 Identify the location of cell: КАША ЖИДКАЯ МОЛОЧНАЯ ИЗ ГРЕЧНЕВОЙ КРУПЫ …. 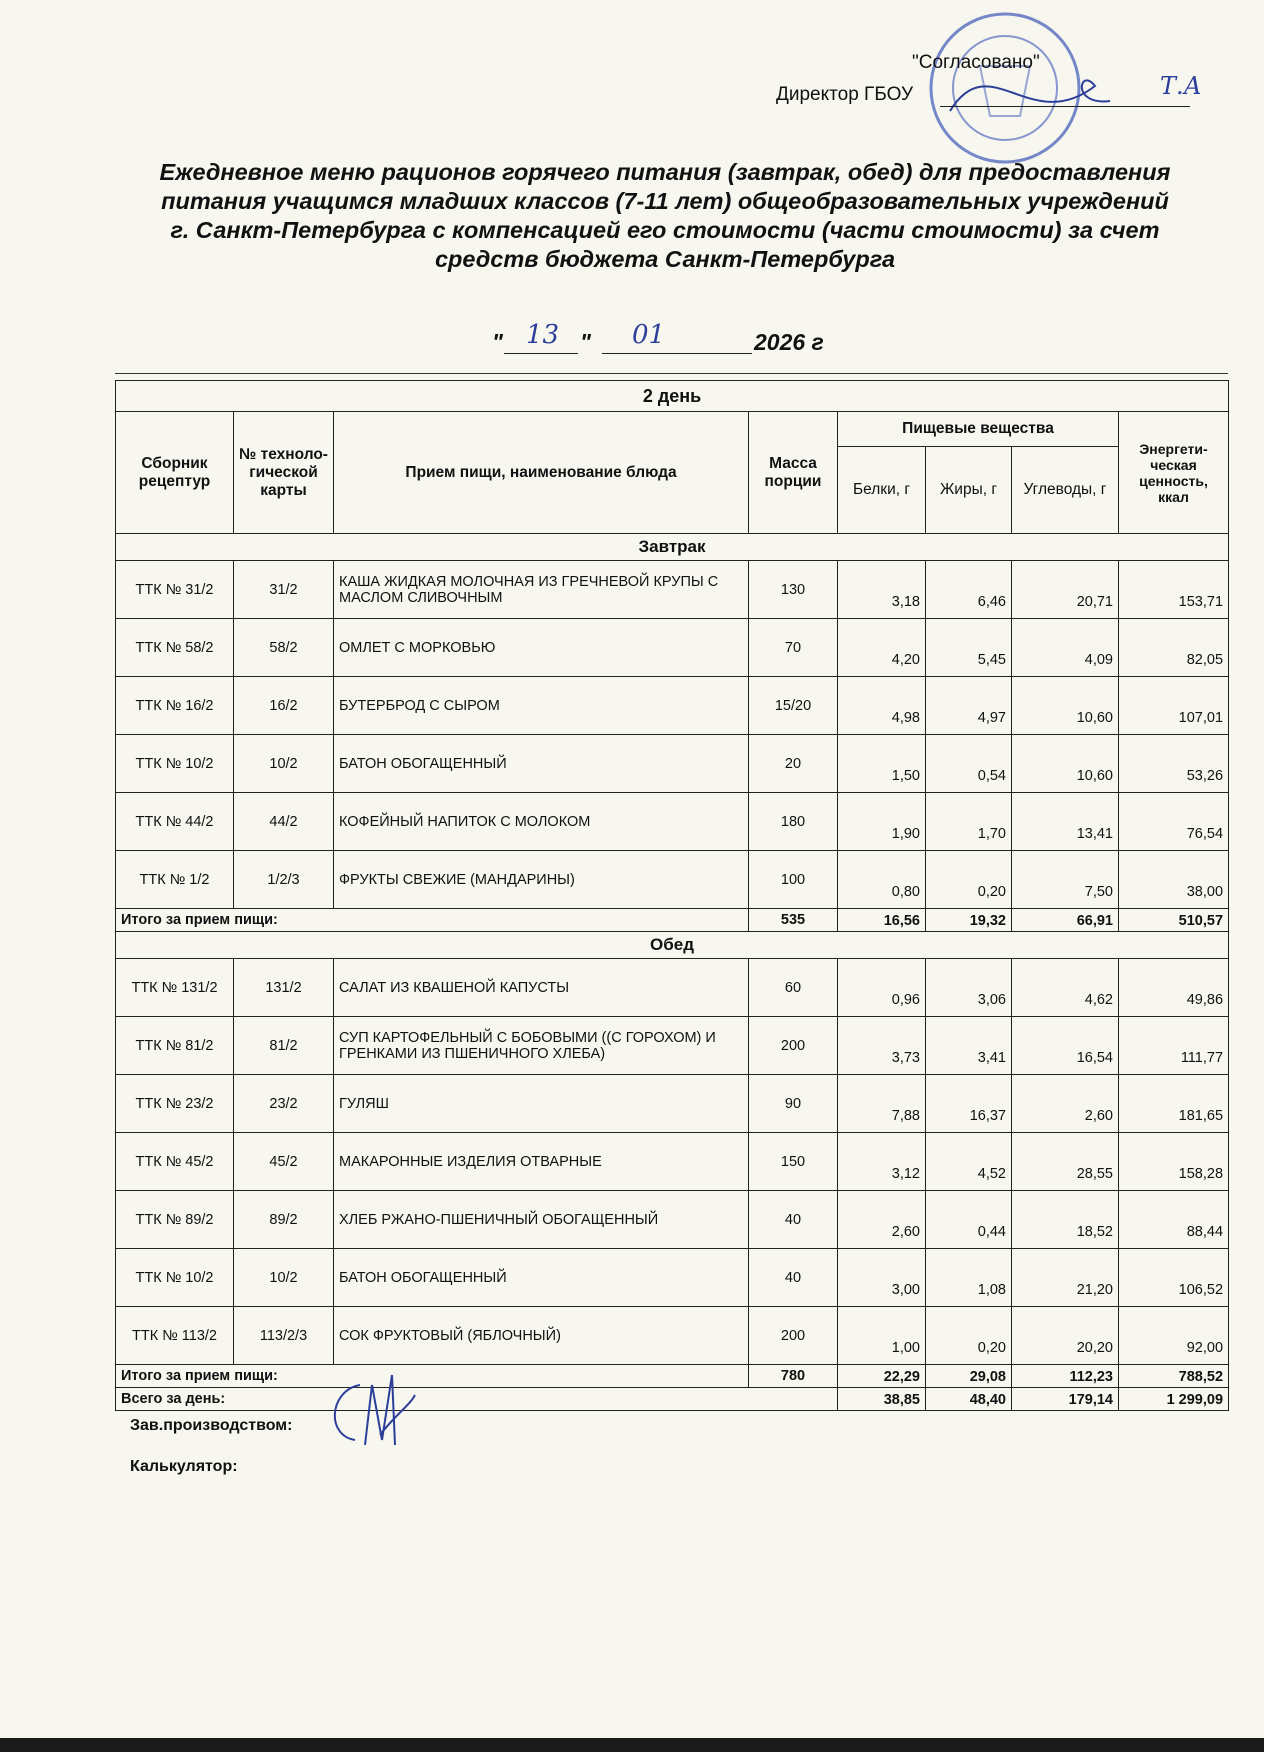
(541, 589).